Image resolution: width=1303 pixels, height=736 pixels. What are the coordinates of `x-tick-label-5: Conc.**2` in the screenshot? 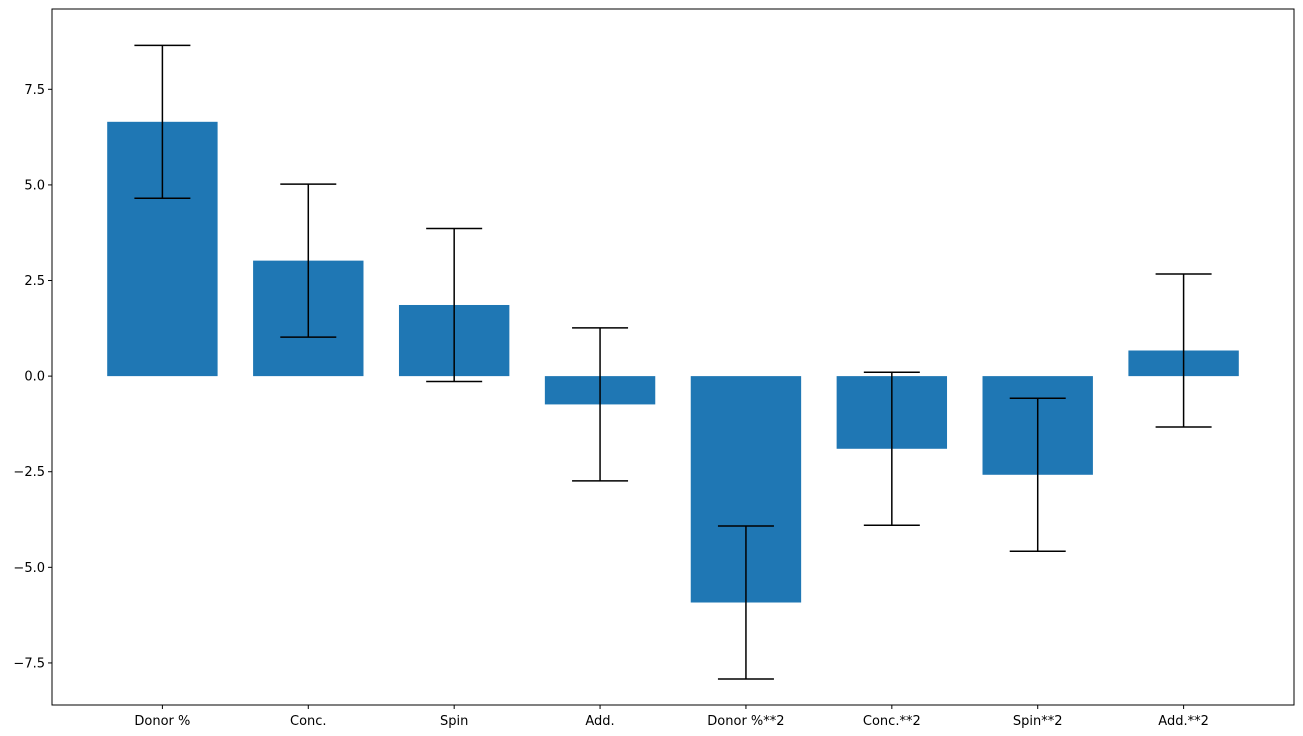 It's located at (892, 721).